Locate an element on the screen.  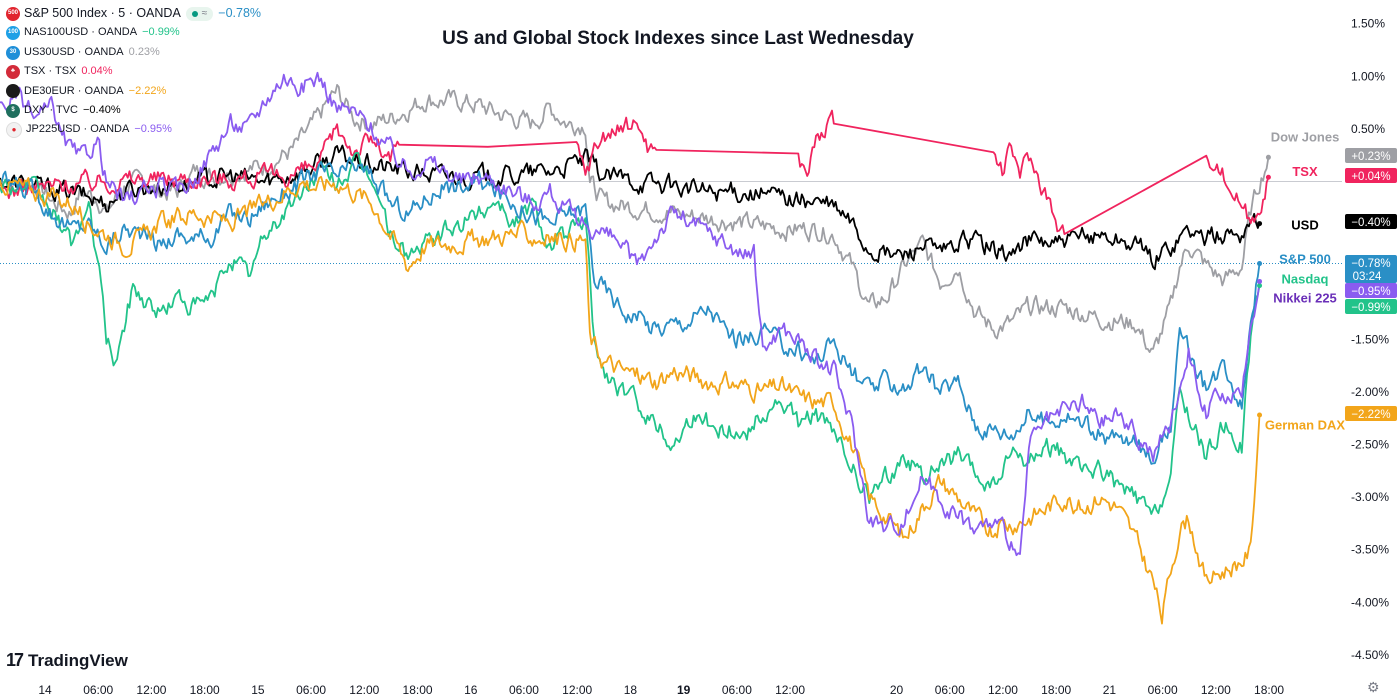
legend-row: ● JP225USD · OANDA −0.95% is located at coordinates (133, 129).